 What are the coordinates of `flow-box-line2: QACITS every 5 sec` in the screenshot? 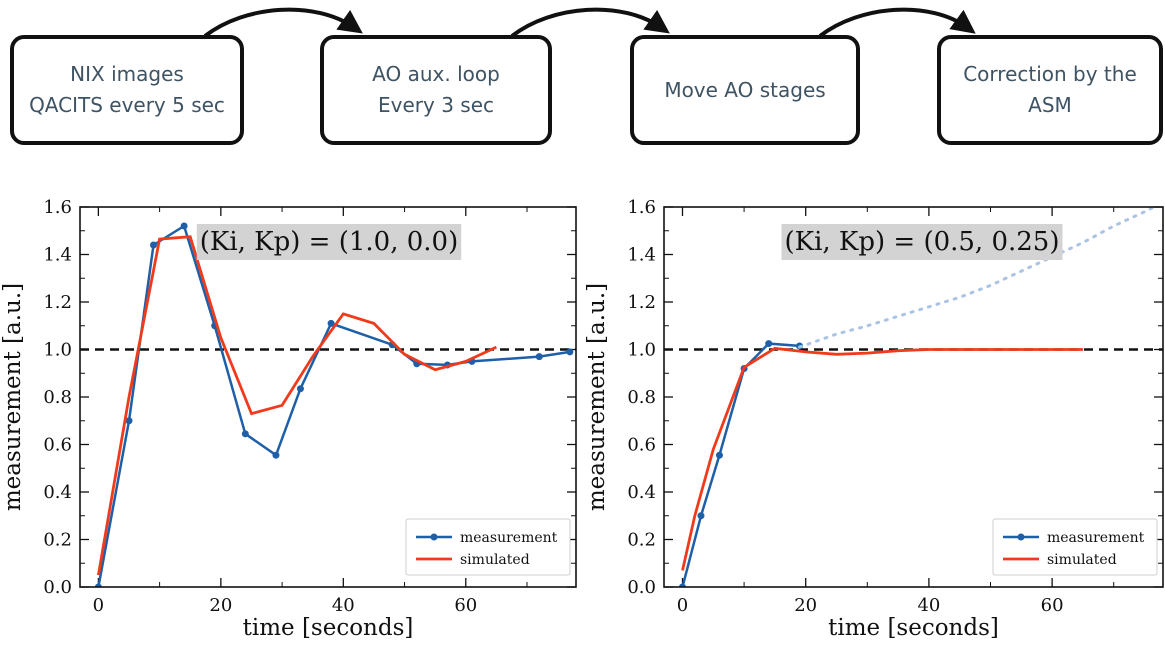 It's located at (127, 105).